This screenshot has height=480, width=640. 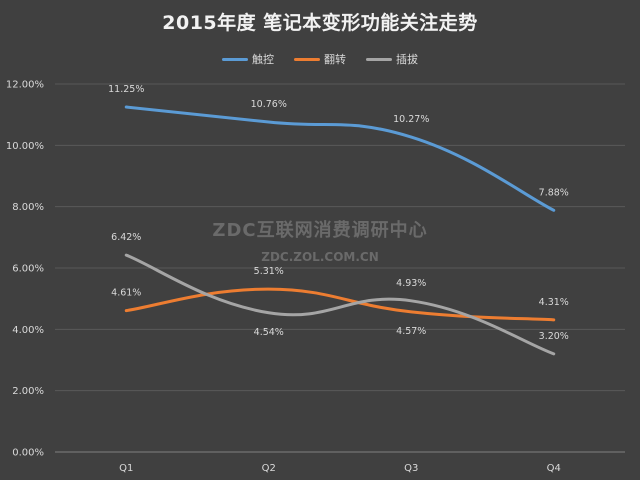 What do you see at coordinates (411, 331) in the screenshot?
I see `data-label-flip: 4.57%` at bounding box center [411, 331].